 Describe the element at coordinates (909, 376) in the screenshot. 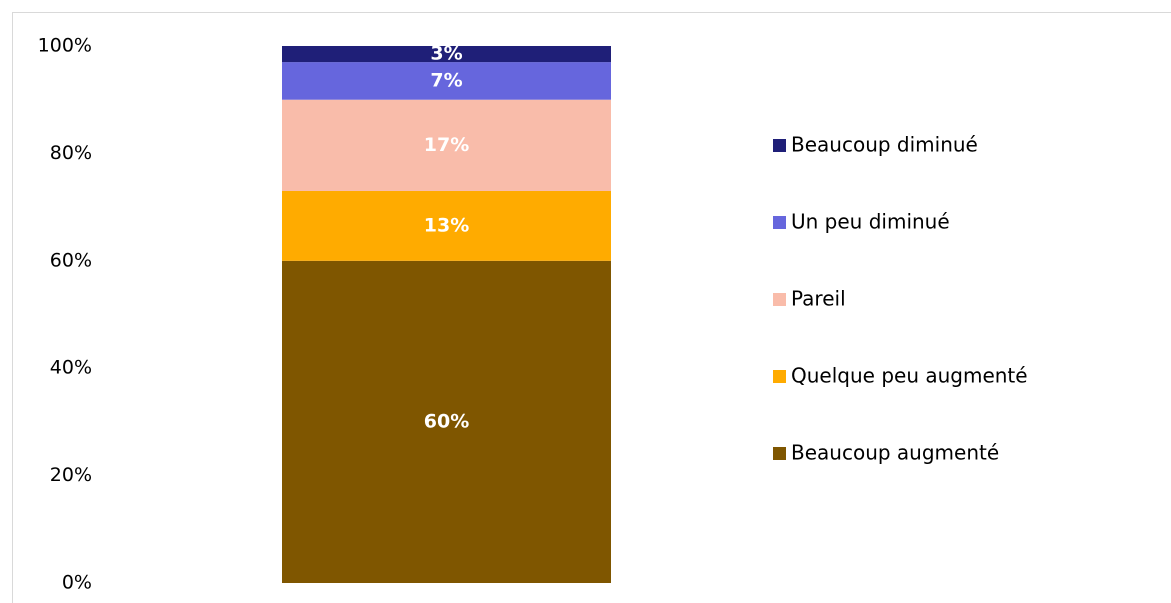

I see `legend-label: Quelque peu augmenté` at that location.